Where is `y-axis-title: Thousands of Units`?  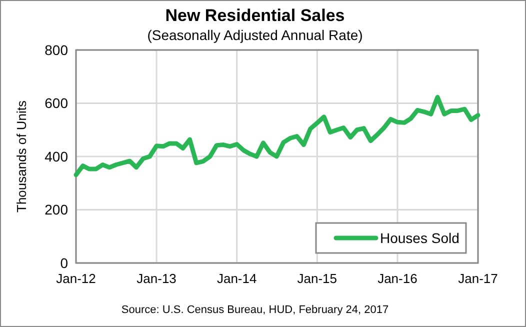
y-axis-title: Thousands of Units is located at coordinates (21, 156).